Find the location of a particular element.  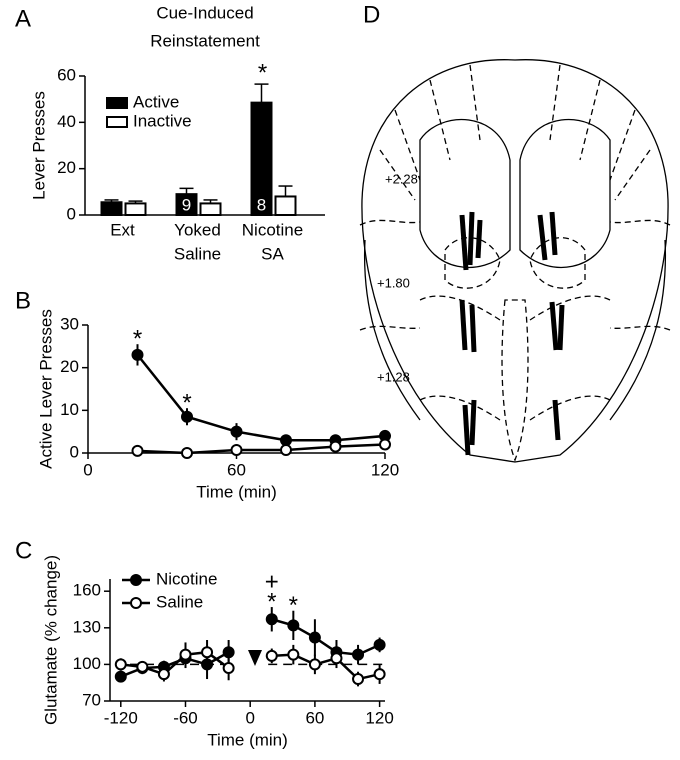

x-tick-label: -60 is located at coordinates (185, 717).